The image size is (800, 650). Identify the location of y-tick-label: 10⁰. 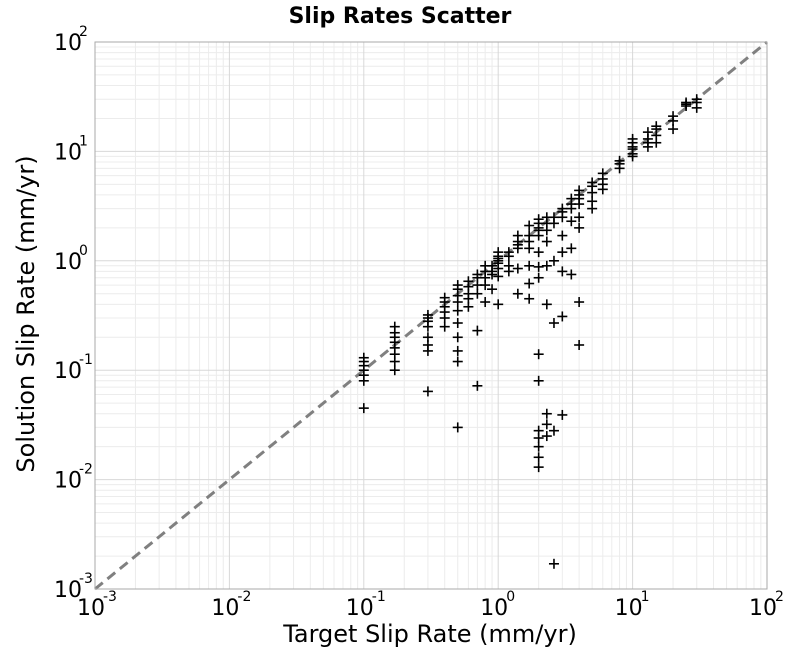
(71, 259).